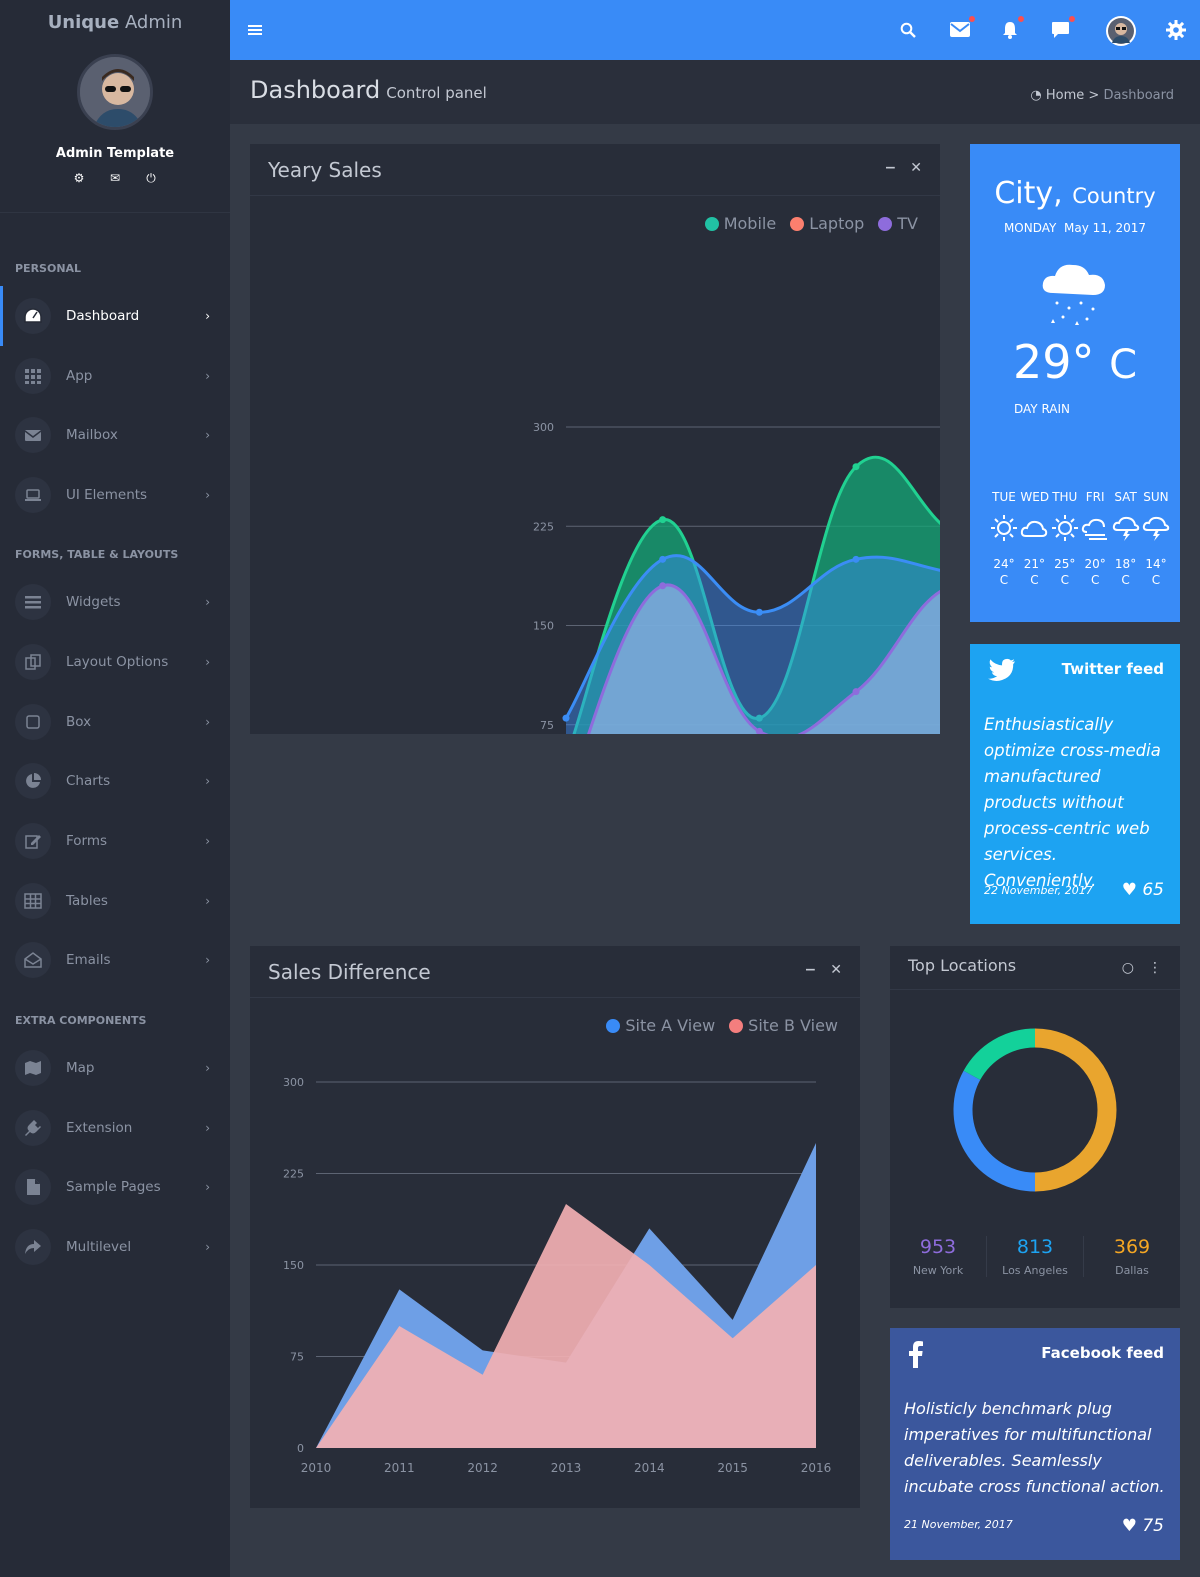 The width and height of the screenshot is (1200, 1577). What do you see at coordinates (1002, 670) in the screenshot?
I see `twitter-bird-icon` at bounding box center [1002, 670].